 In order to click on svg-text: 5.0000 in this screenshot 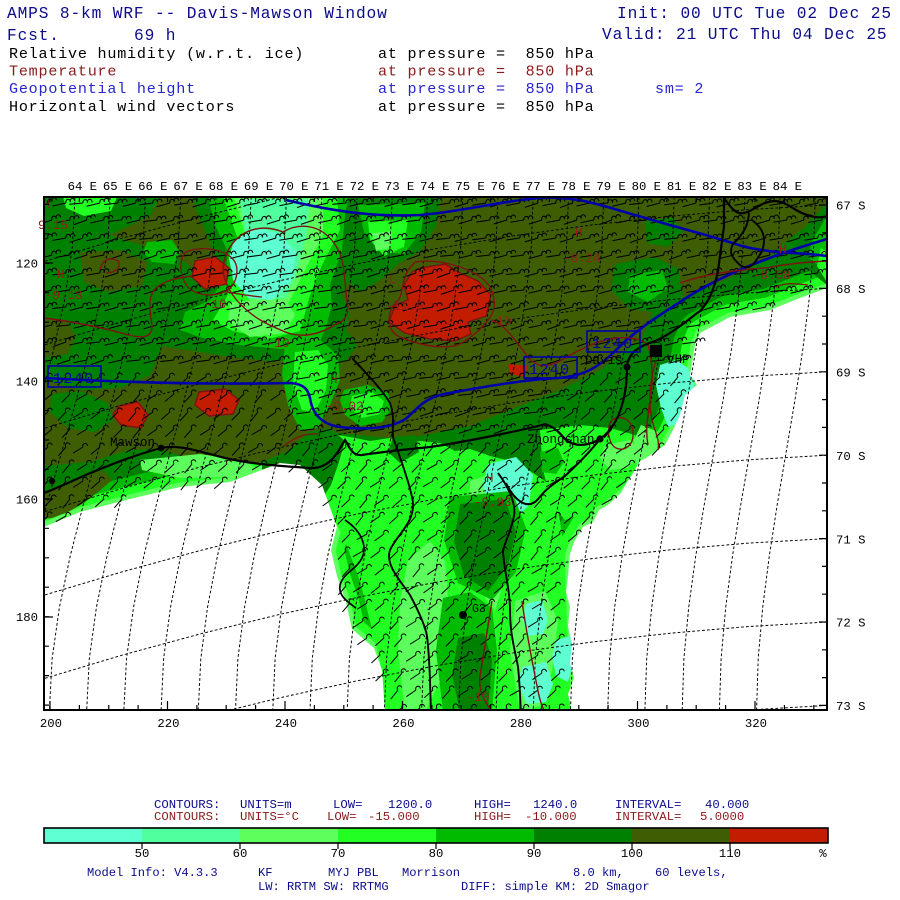, I will do `click(722, 817)`.